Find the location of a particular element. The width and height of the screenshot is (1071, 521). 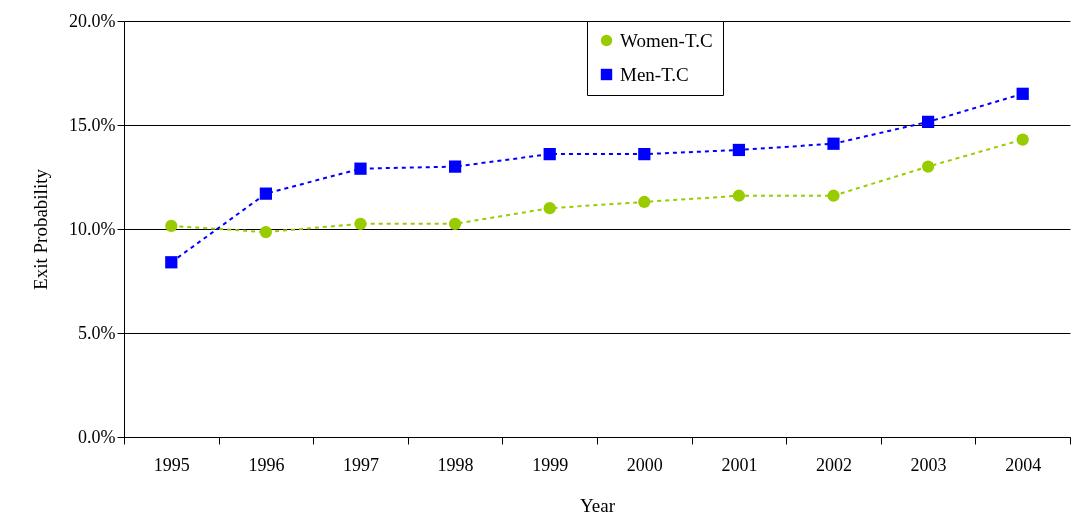

legend-label: Women-T.C is located at coordinates (666, 40).